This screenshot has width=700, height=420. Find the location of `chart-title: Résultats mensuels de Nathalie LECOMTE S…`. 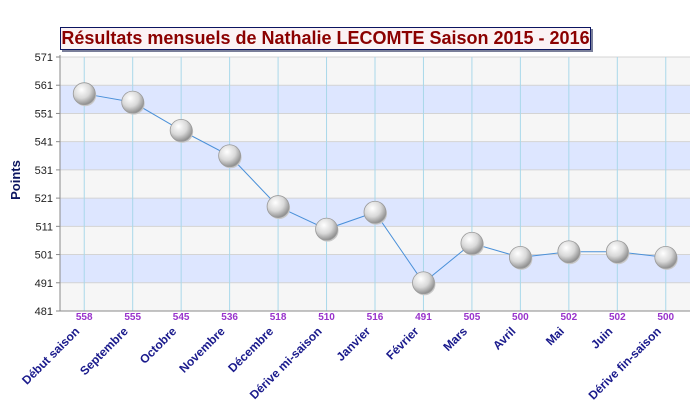

chart-title: Résultats mensuels de Nathalie LECOMTE S… is located at coordinates (325, 38).